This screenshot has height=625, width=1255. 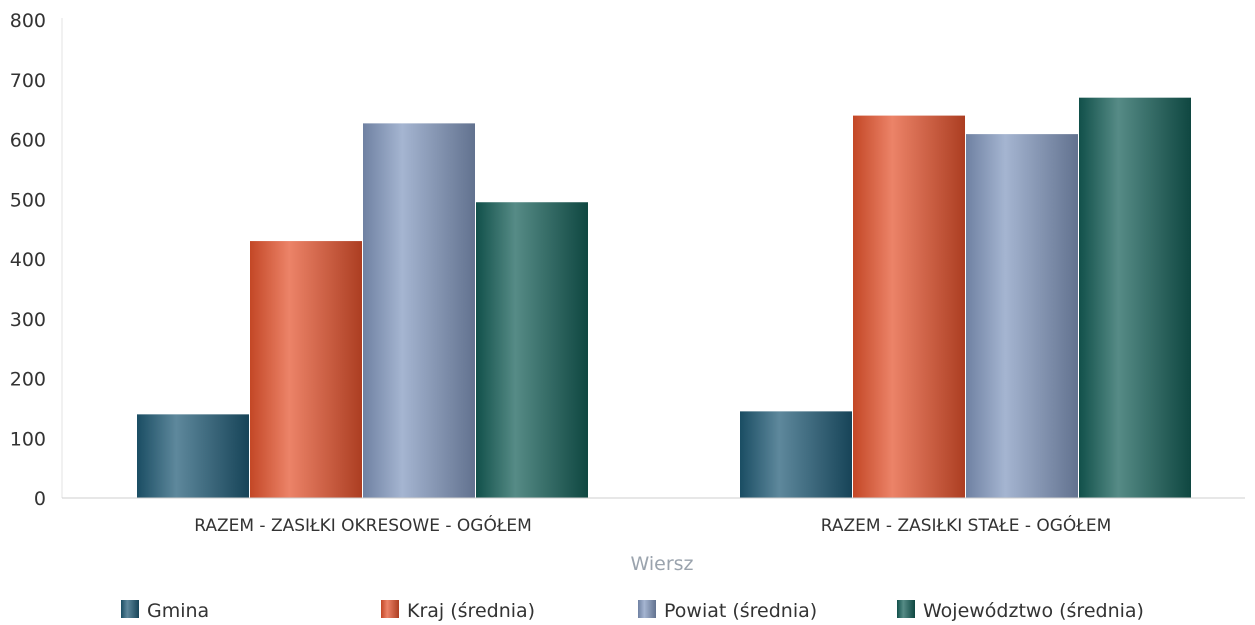 I want to click on legend-item: Powiat (średnia), so click(x=727, y=611).